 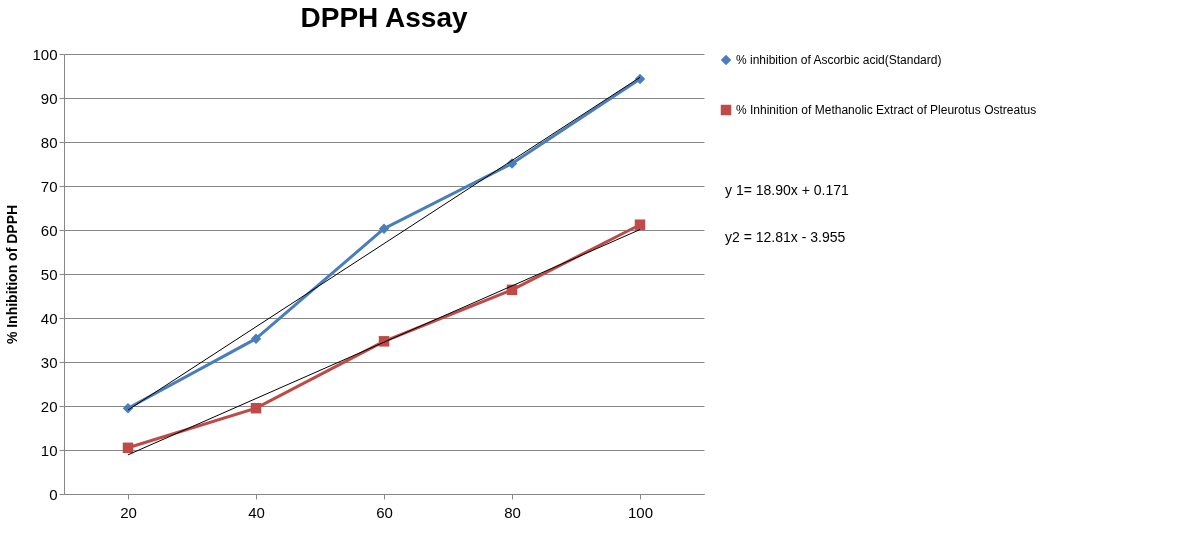 What do you see at coordinates (49, 362) in the screenshot?
I see `y-tick-label: 30` at bounding box center [49, 362].